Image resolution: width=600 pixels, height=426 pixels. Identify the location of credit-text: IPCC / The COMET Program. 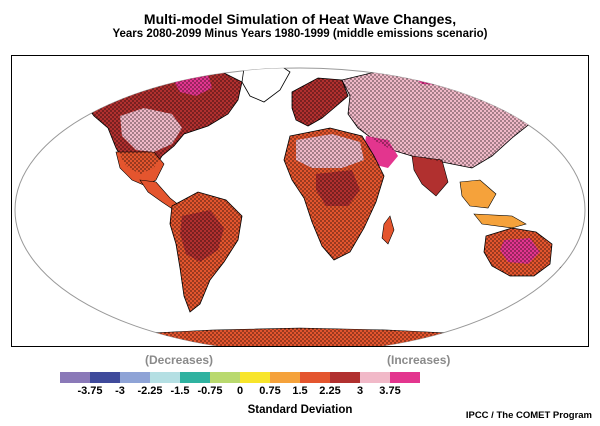
(528, 415).